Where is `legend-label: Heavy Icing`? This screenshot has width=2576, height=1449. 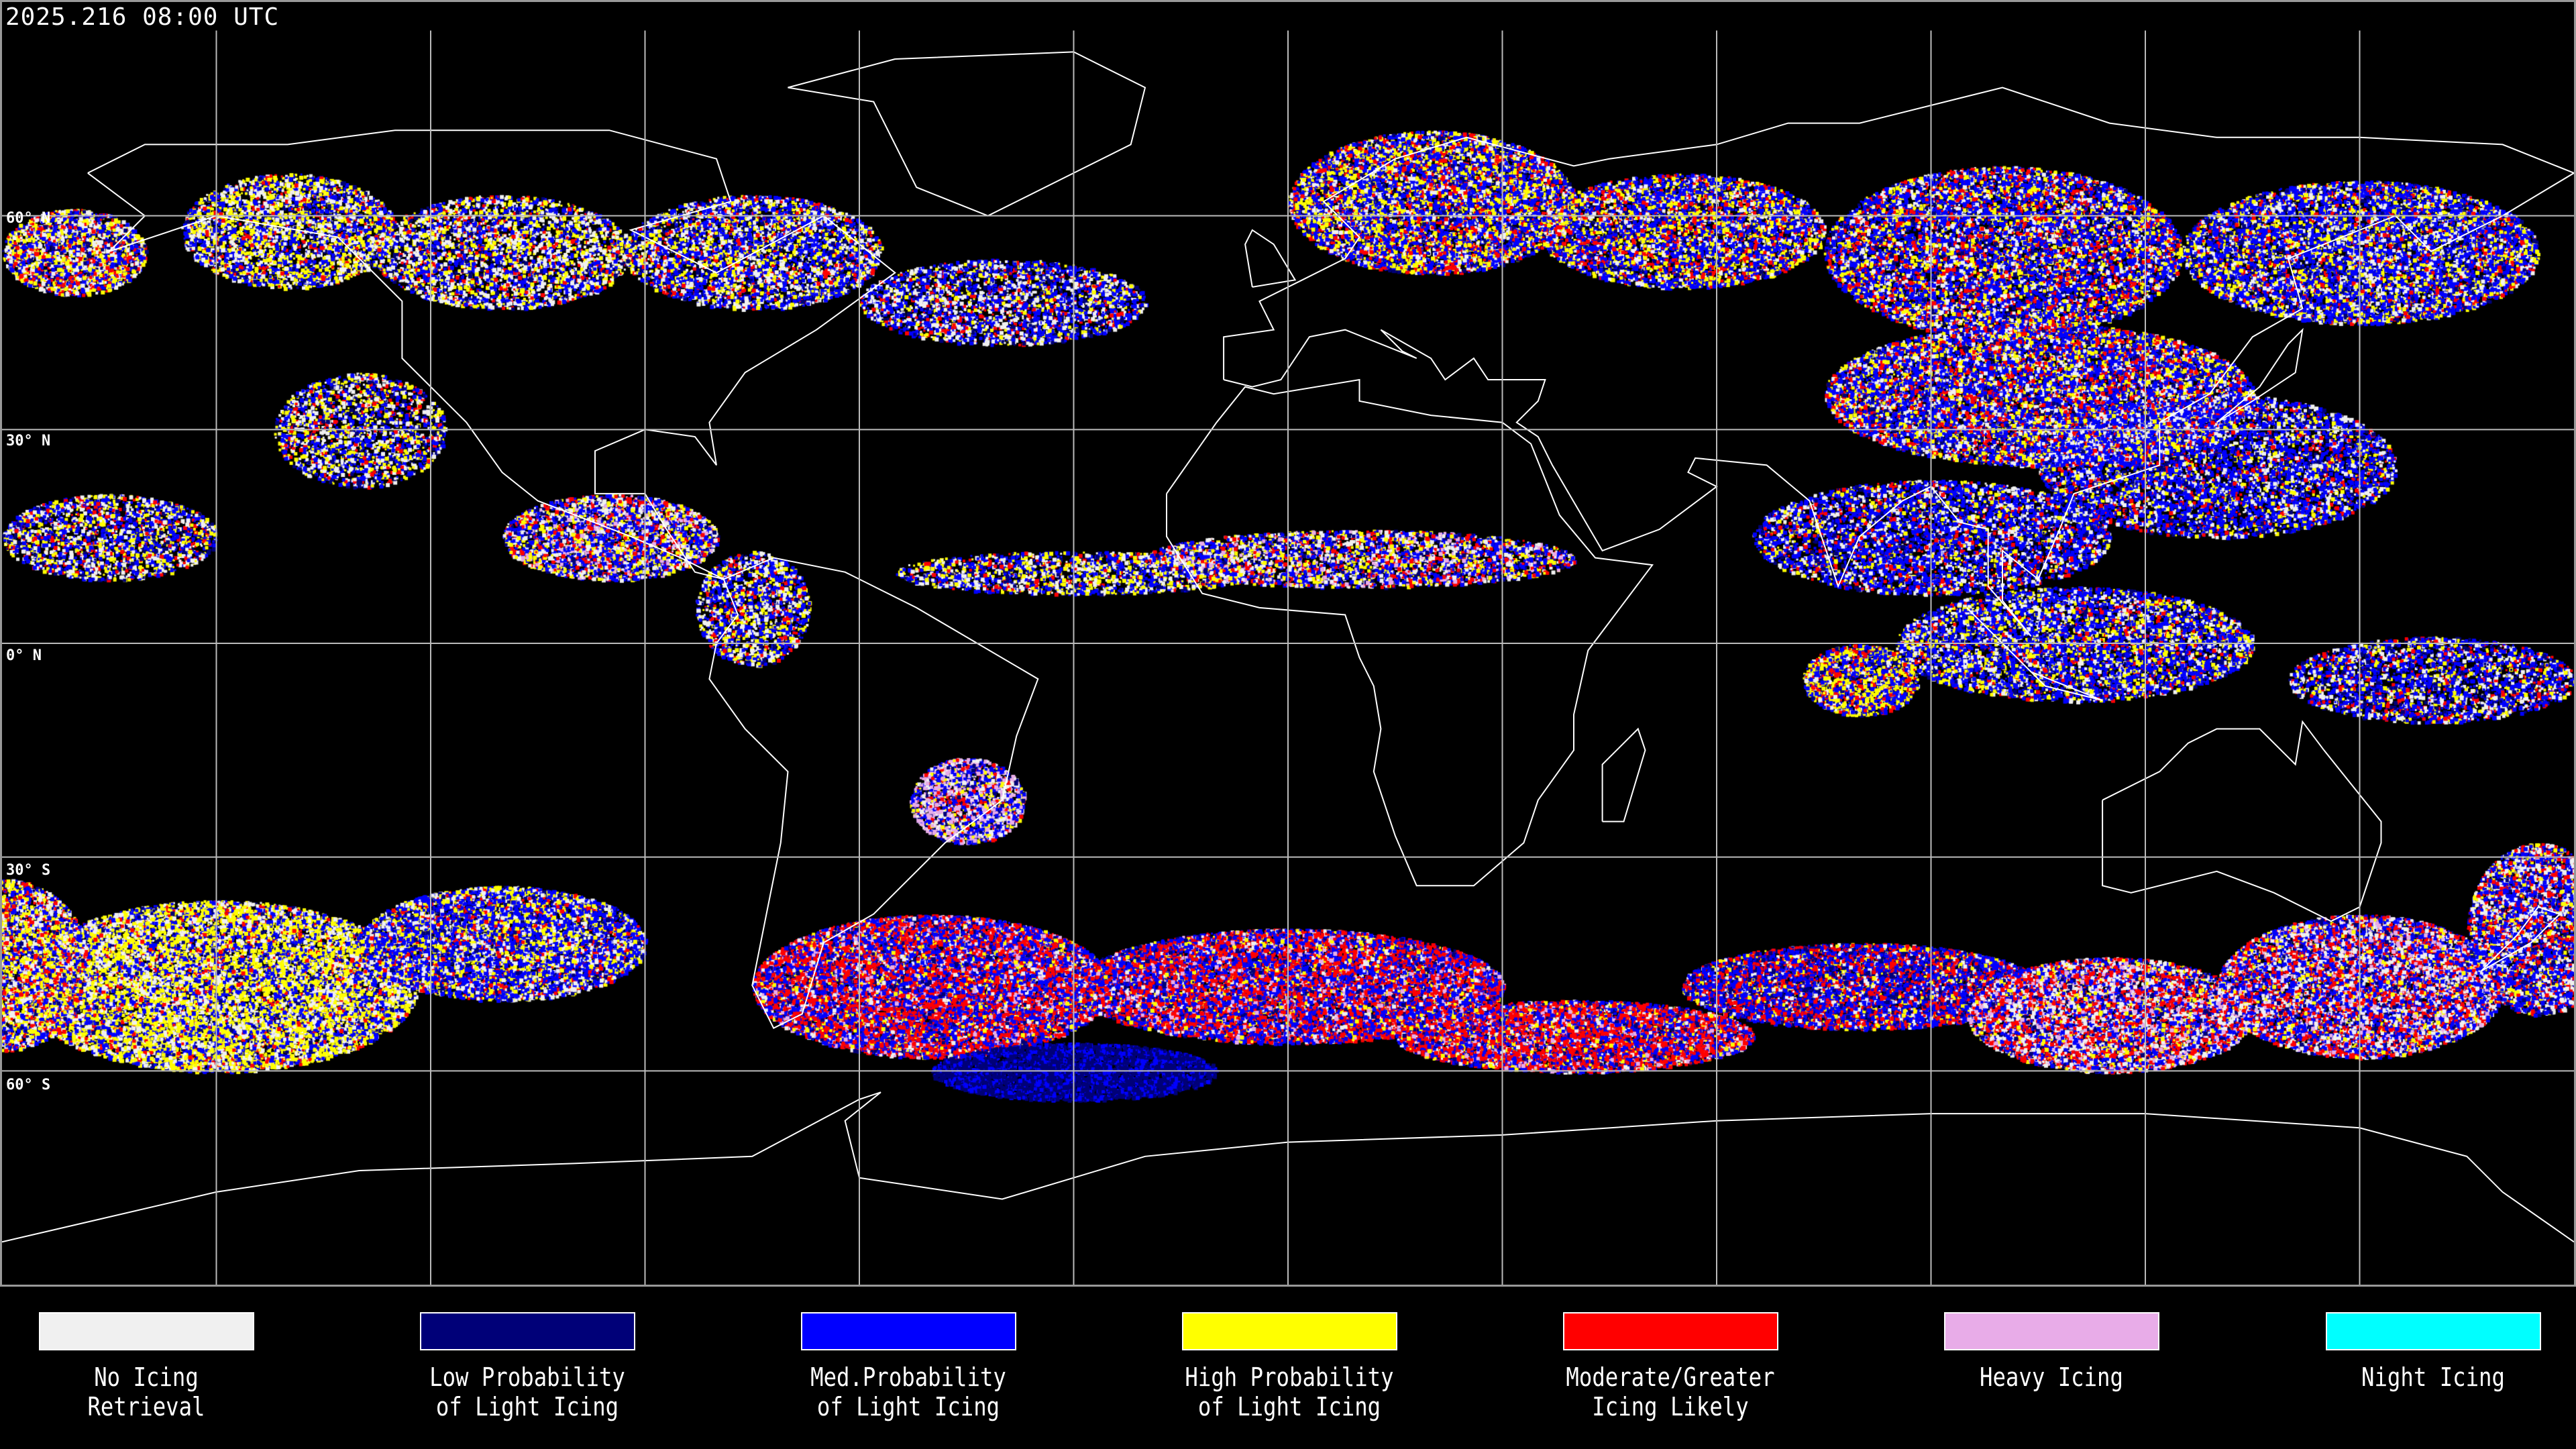
legend-label: Heavy Icing is located at coordinates (2051, 1377).